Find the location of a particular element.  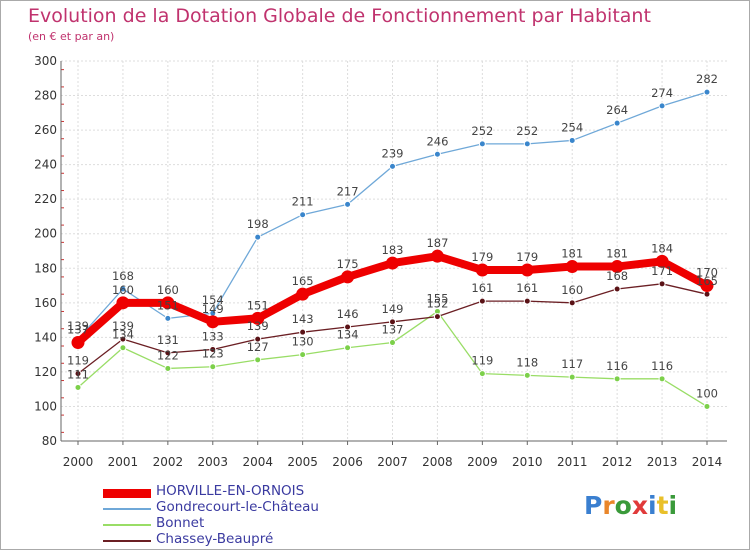

x-tick-label: 2004 is located at coordinates (257, 462).